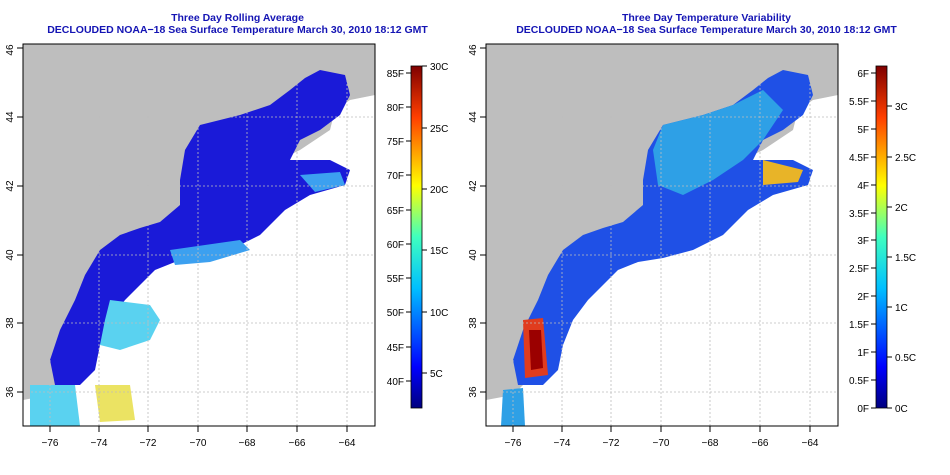 Image resolution: width=950 pixels, height=475 pixels. I want to click on colorbar-f-label: 1F, so click(863, 353).